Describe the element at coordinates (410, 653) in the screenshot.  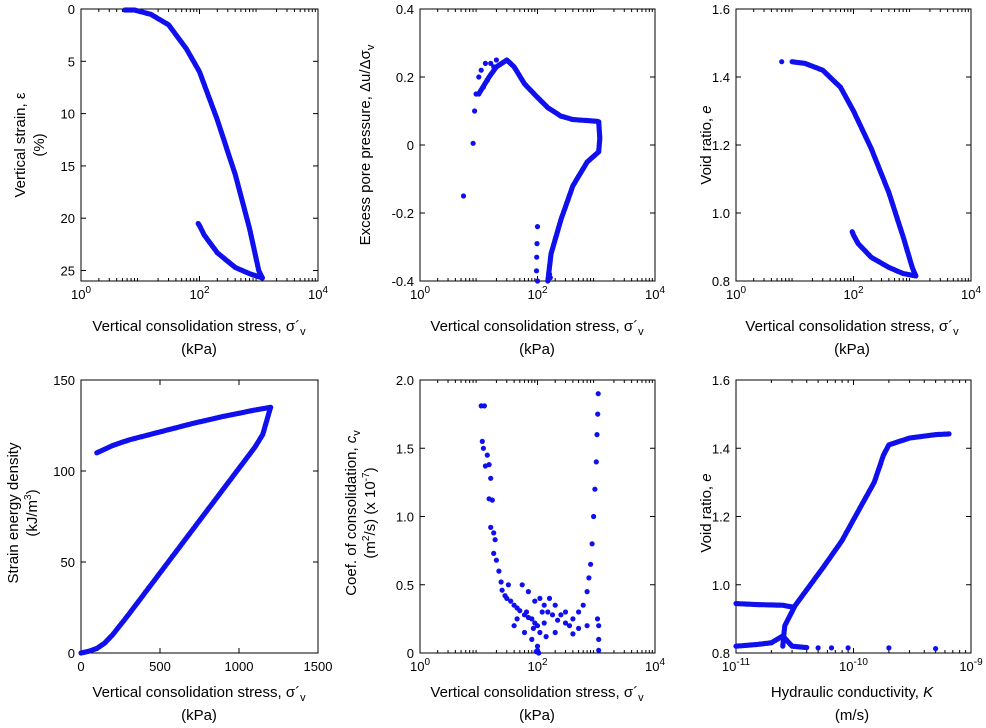
I see `panel-e-ytick-label: 0` at that location.